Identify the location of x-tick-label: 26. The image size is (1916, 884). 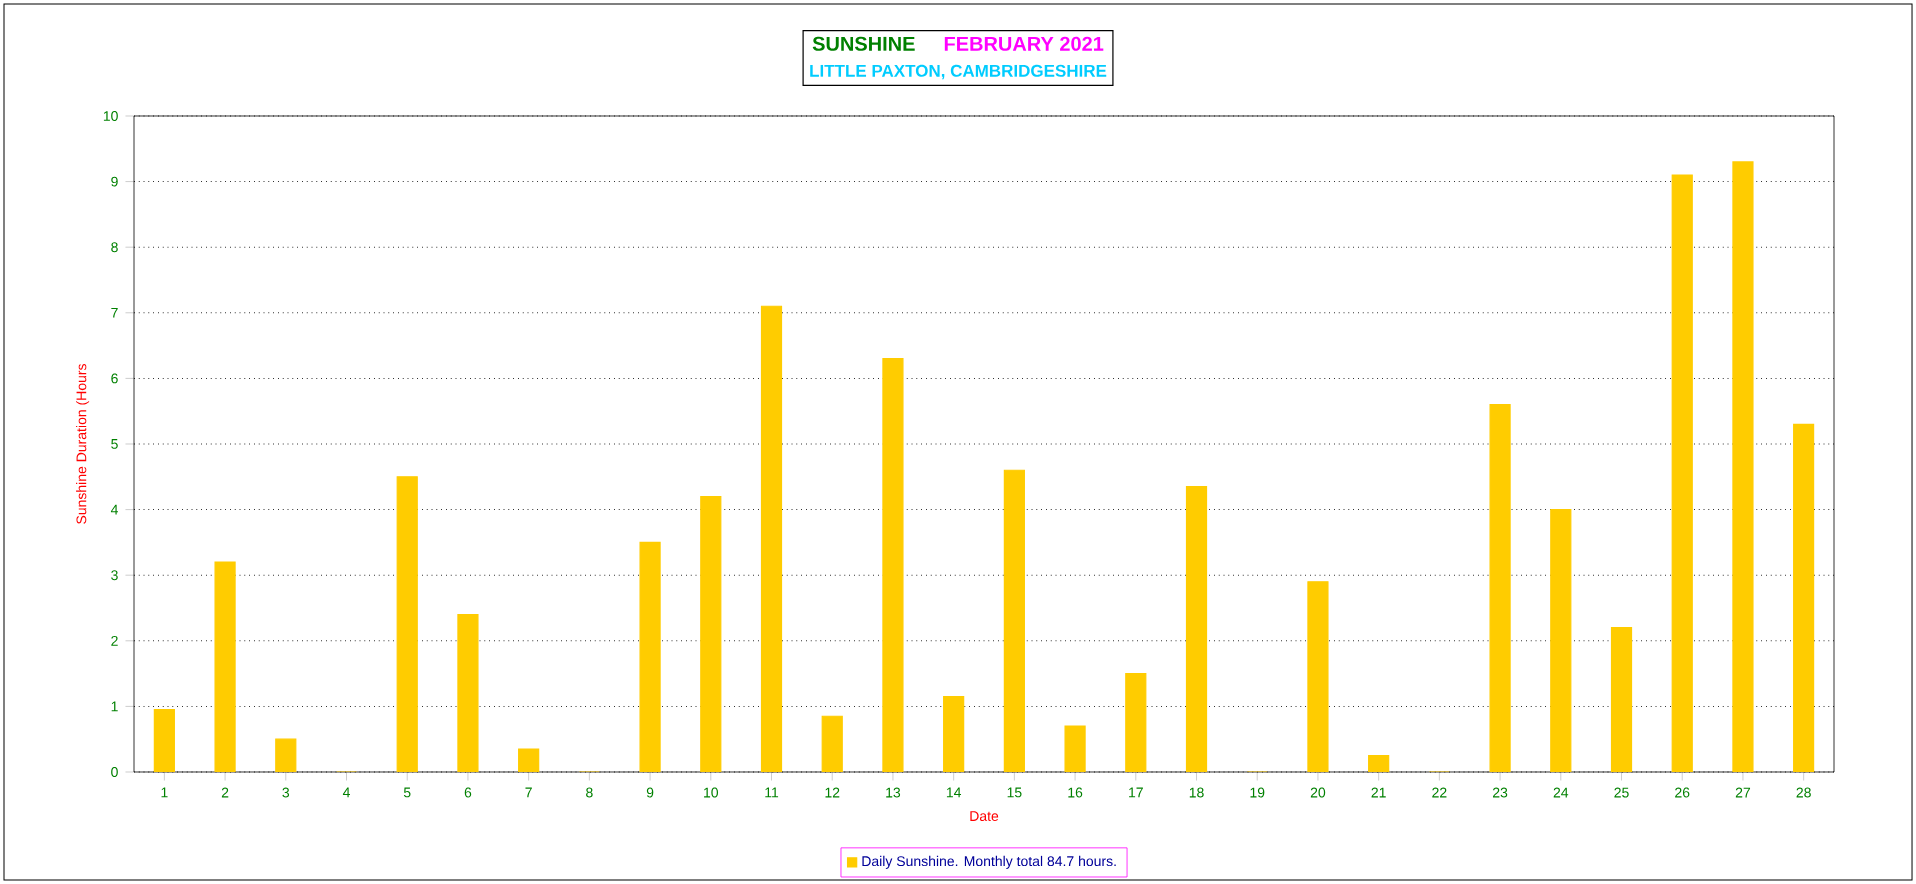
(1682, 792).